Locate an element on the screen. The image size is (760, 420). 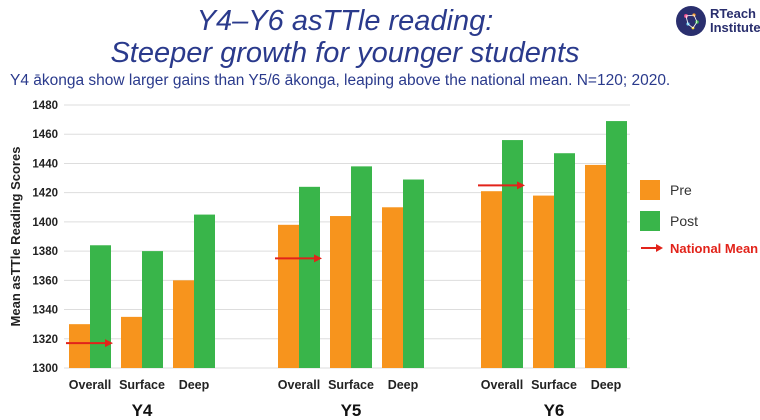
rteach-logo: RTeach Institute is located at coordinates (718, 22).